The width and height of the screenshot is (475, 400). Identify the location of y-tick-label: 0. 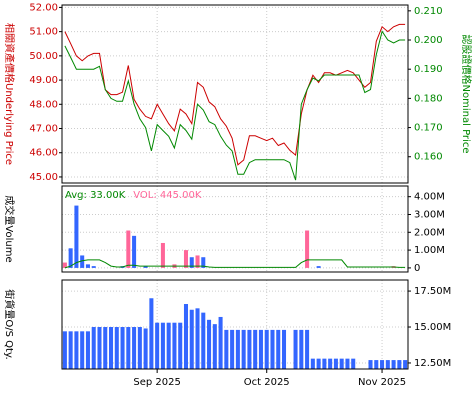
(417, 268).